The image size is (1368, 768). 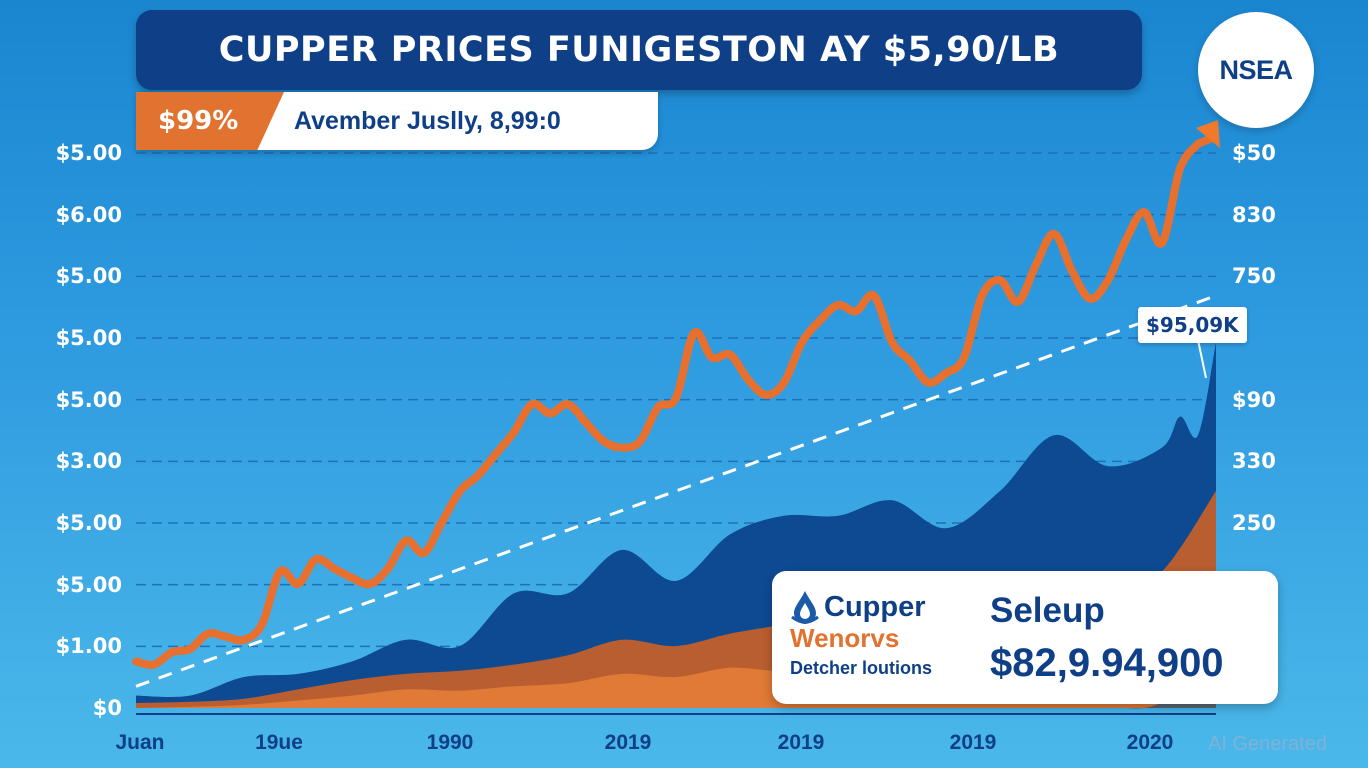 I want to click on y-tick-left: $6.00, so click(x=88, y=214).